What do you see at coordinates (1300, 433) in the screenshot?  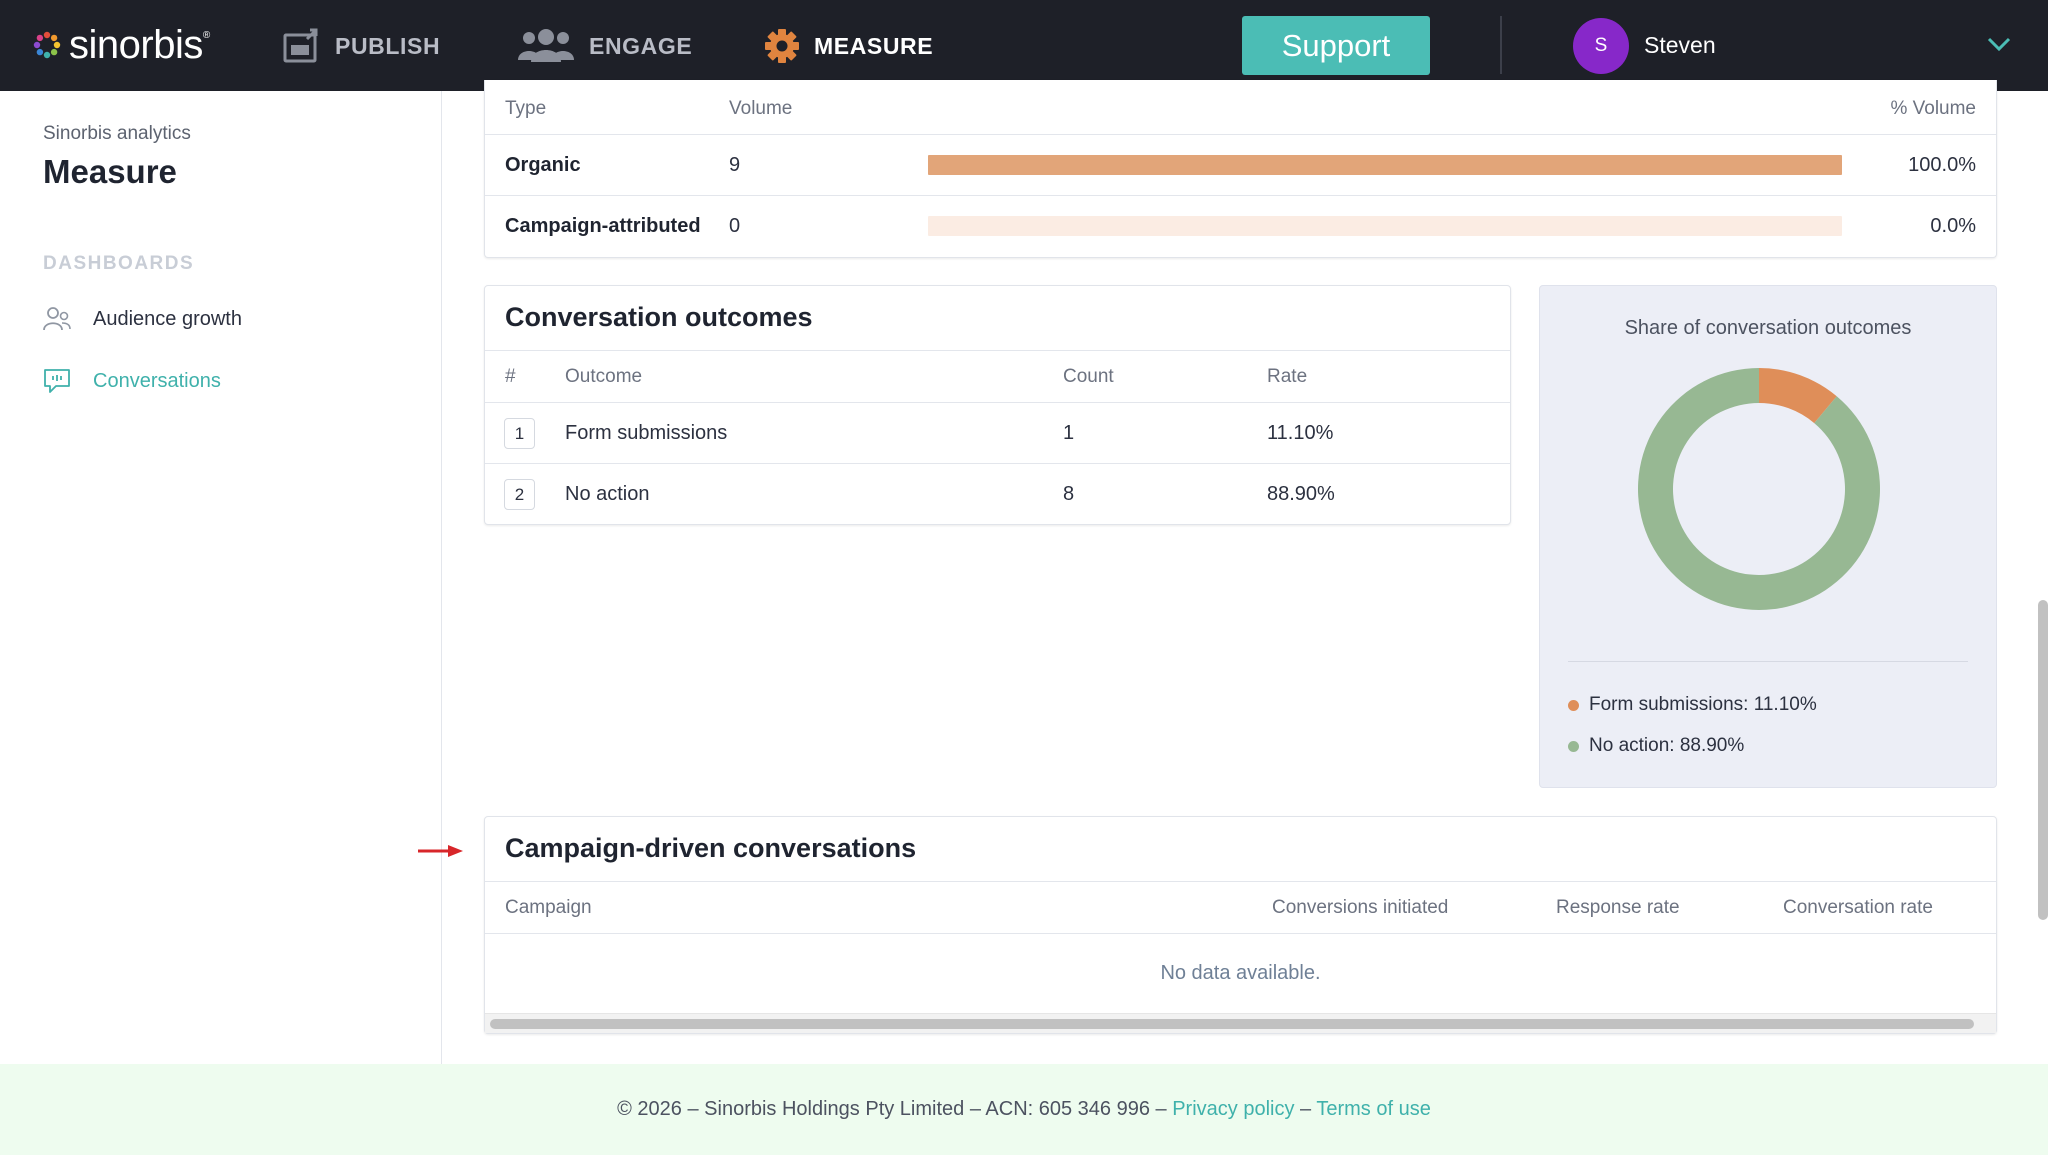 I see `row-rate: 11.10%` at bounding box center [1300, 433].